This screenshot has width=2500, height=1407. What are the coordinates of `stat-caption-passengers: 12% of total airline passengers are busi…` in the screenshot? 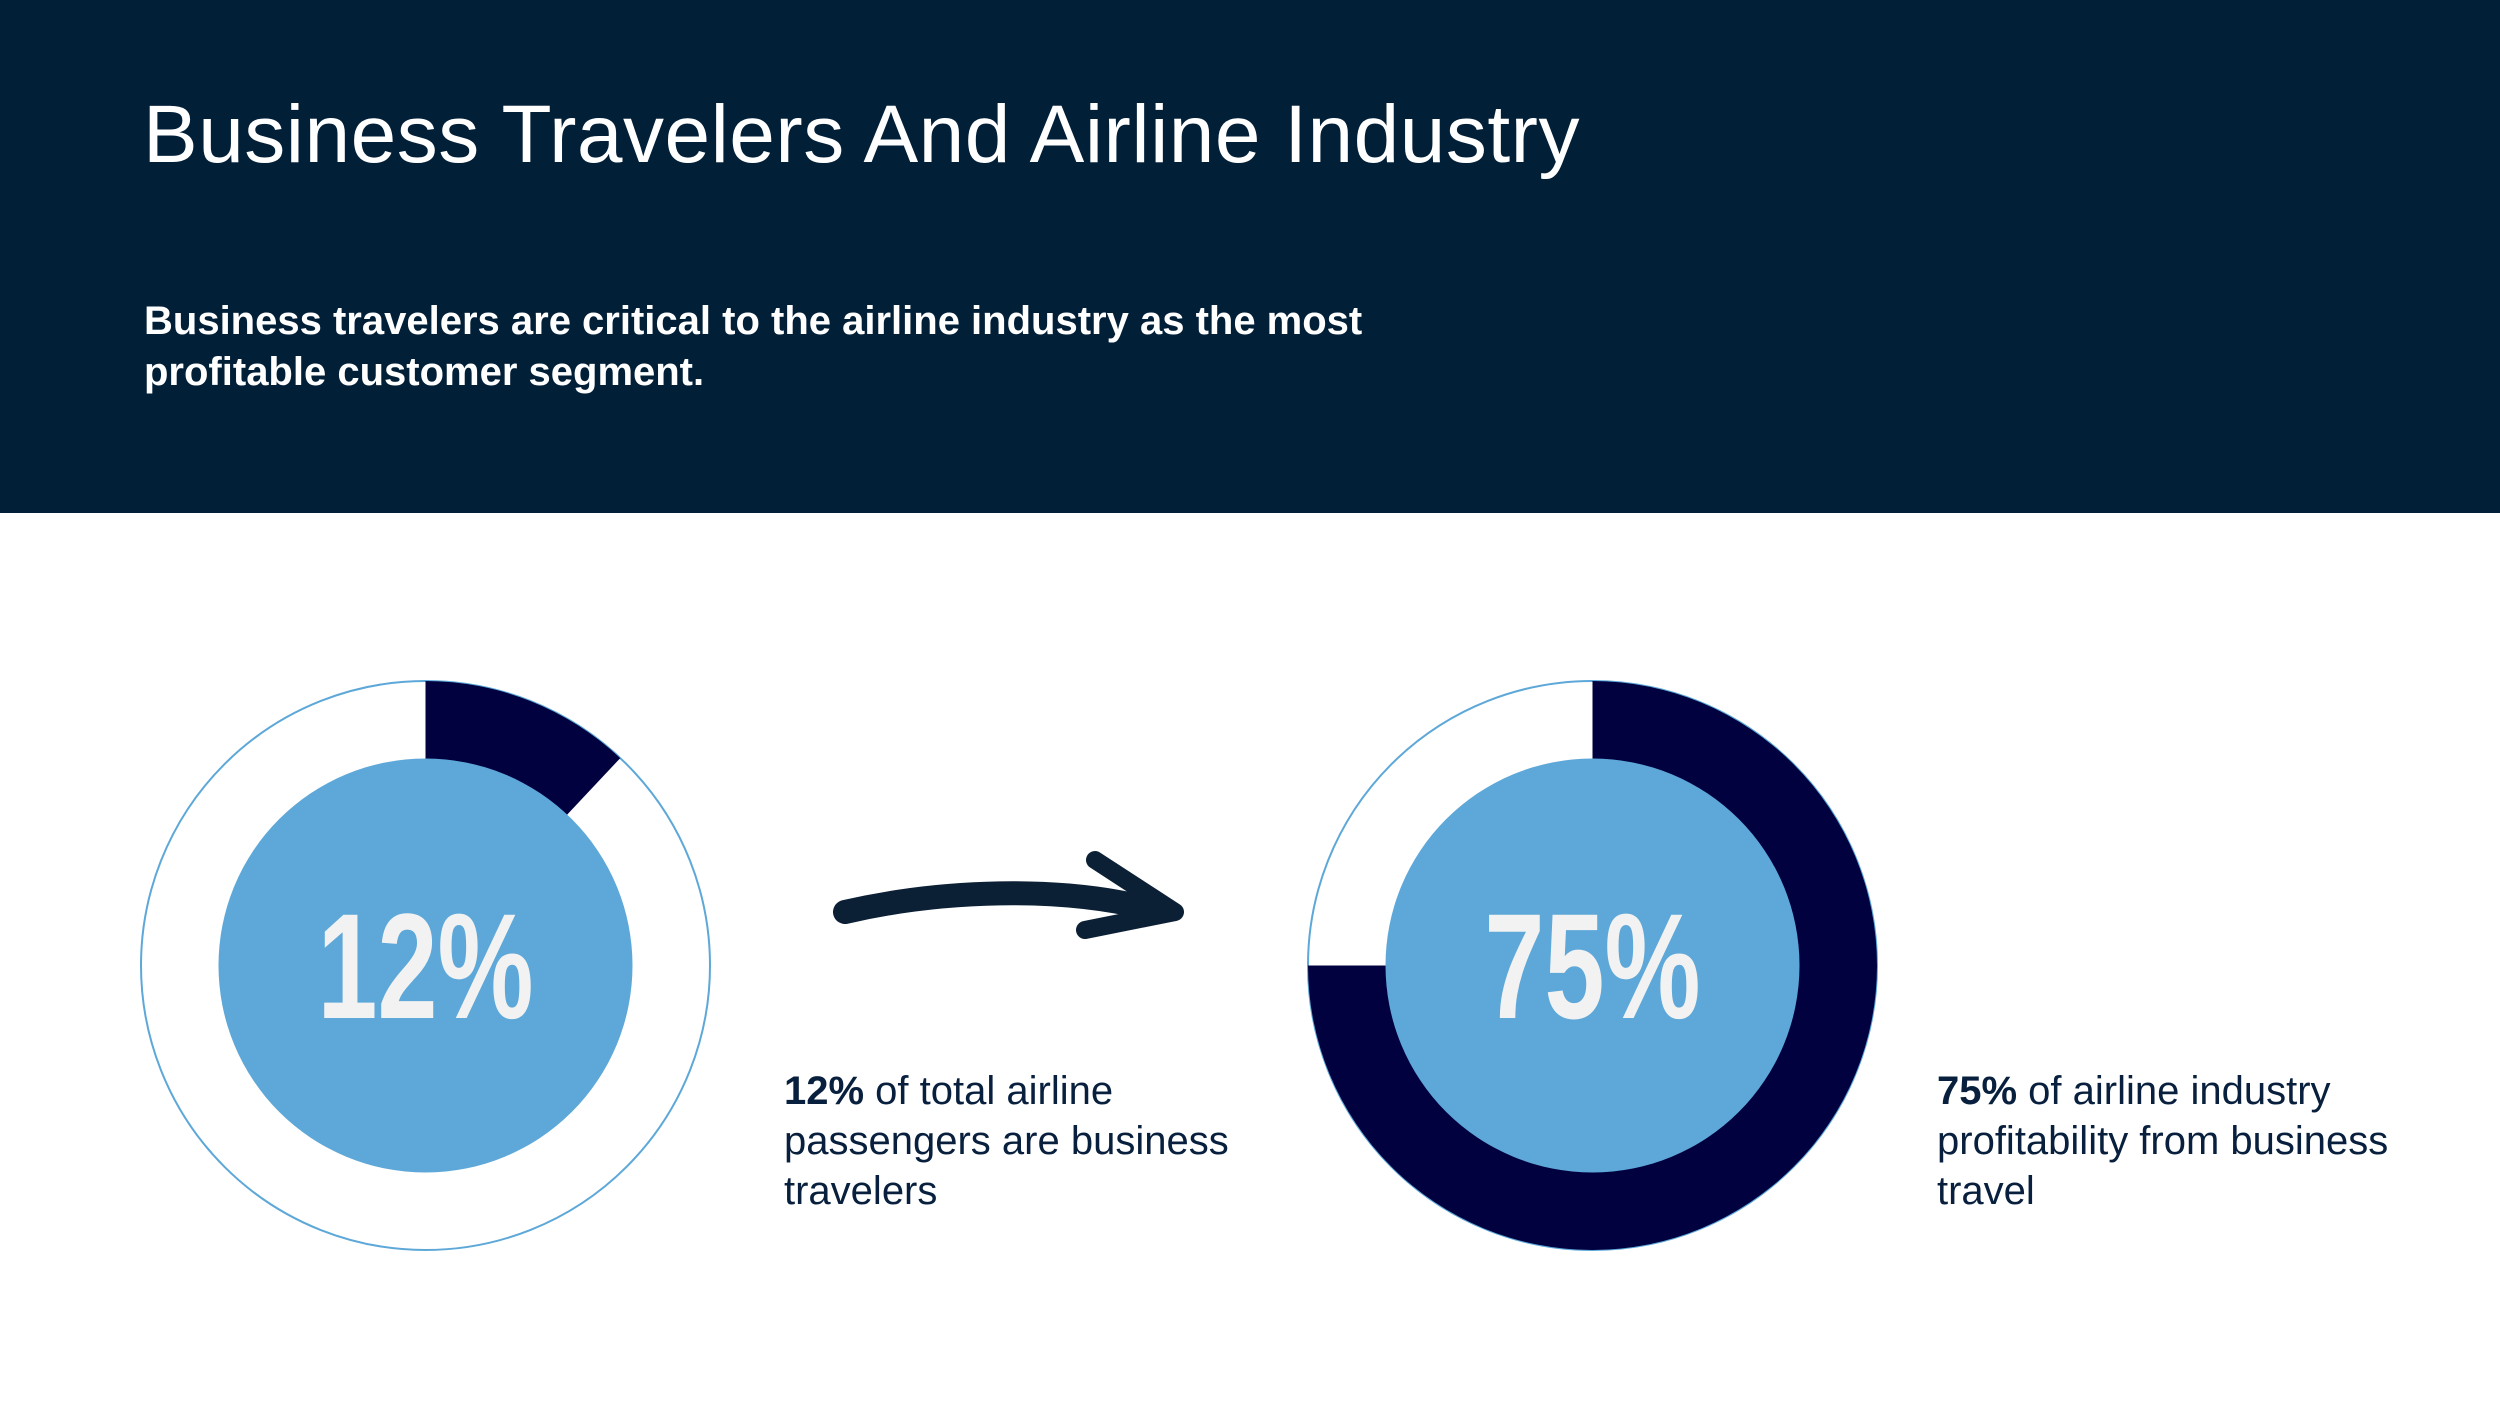 It's located at (1044, 1141).